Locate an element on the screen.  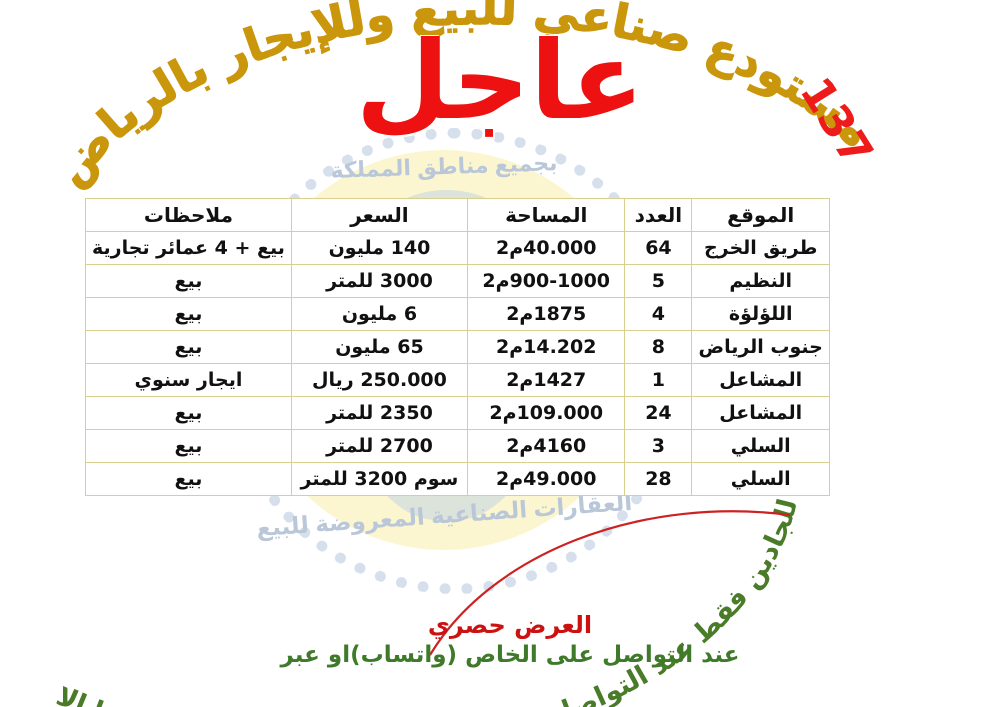
col-header-price: السعر is located at coordinates (379, 215).